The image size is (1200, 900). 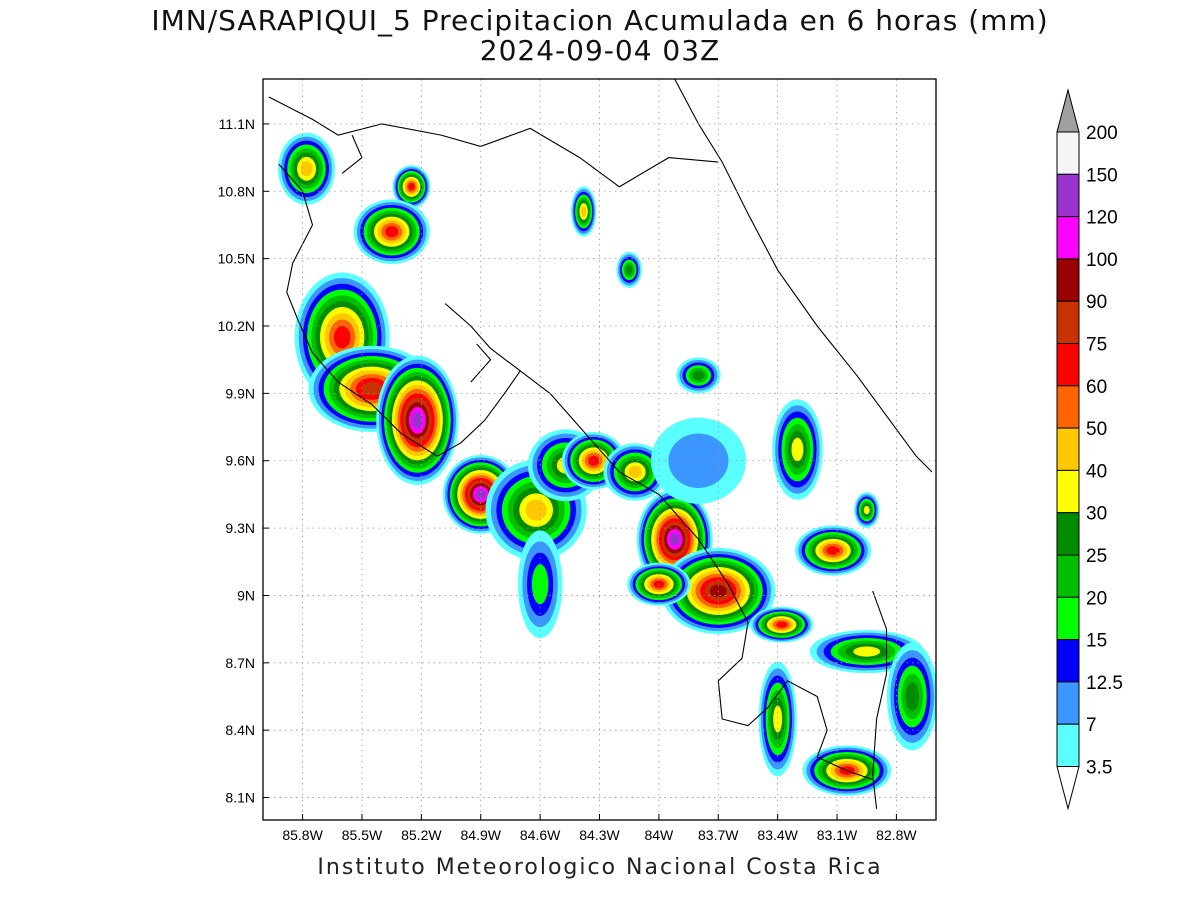 I want to click on lon-tick-label: 85.8W, so click(x=302, y=835).